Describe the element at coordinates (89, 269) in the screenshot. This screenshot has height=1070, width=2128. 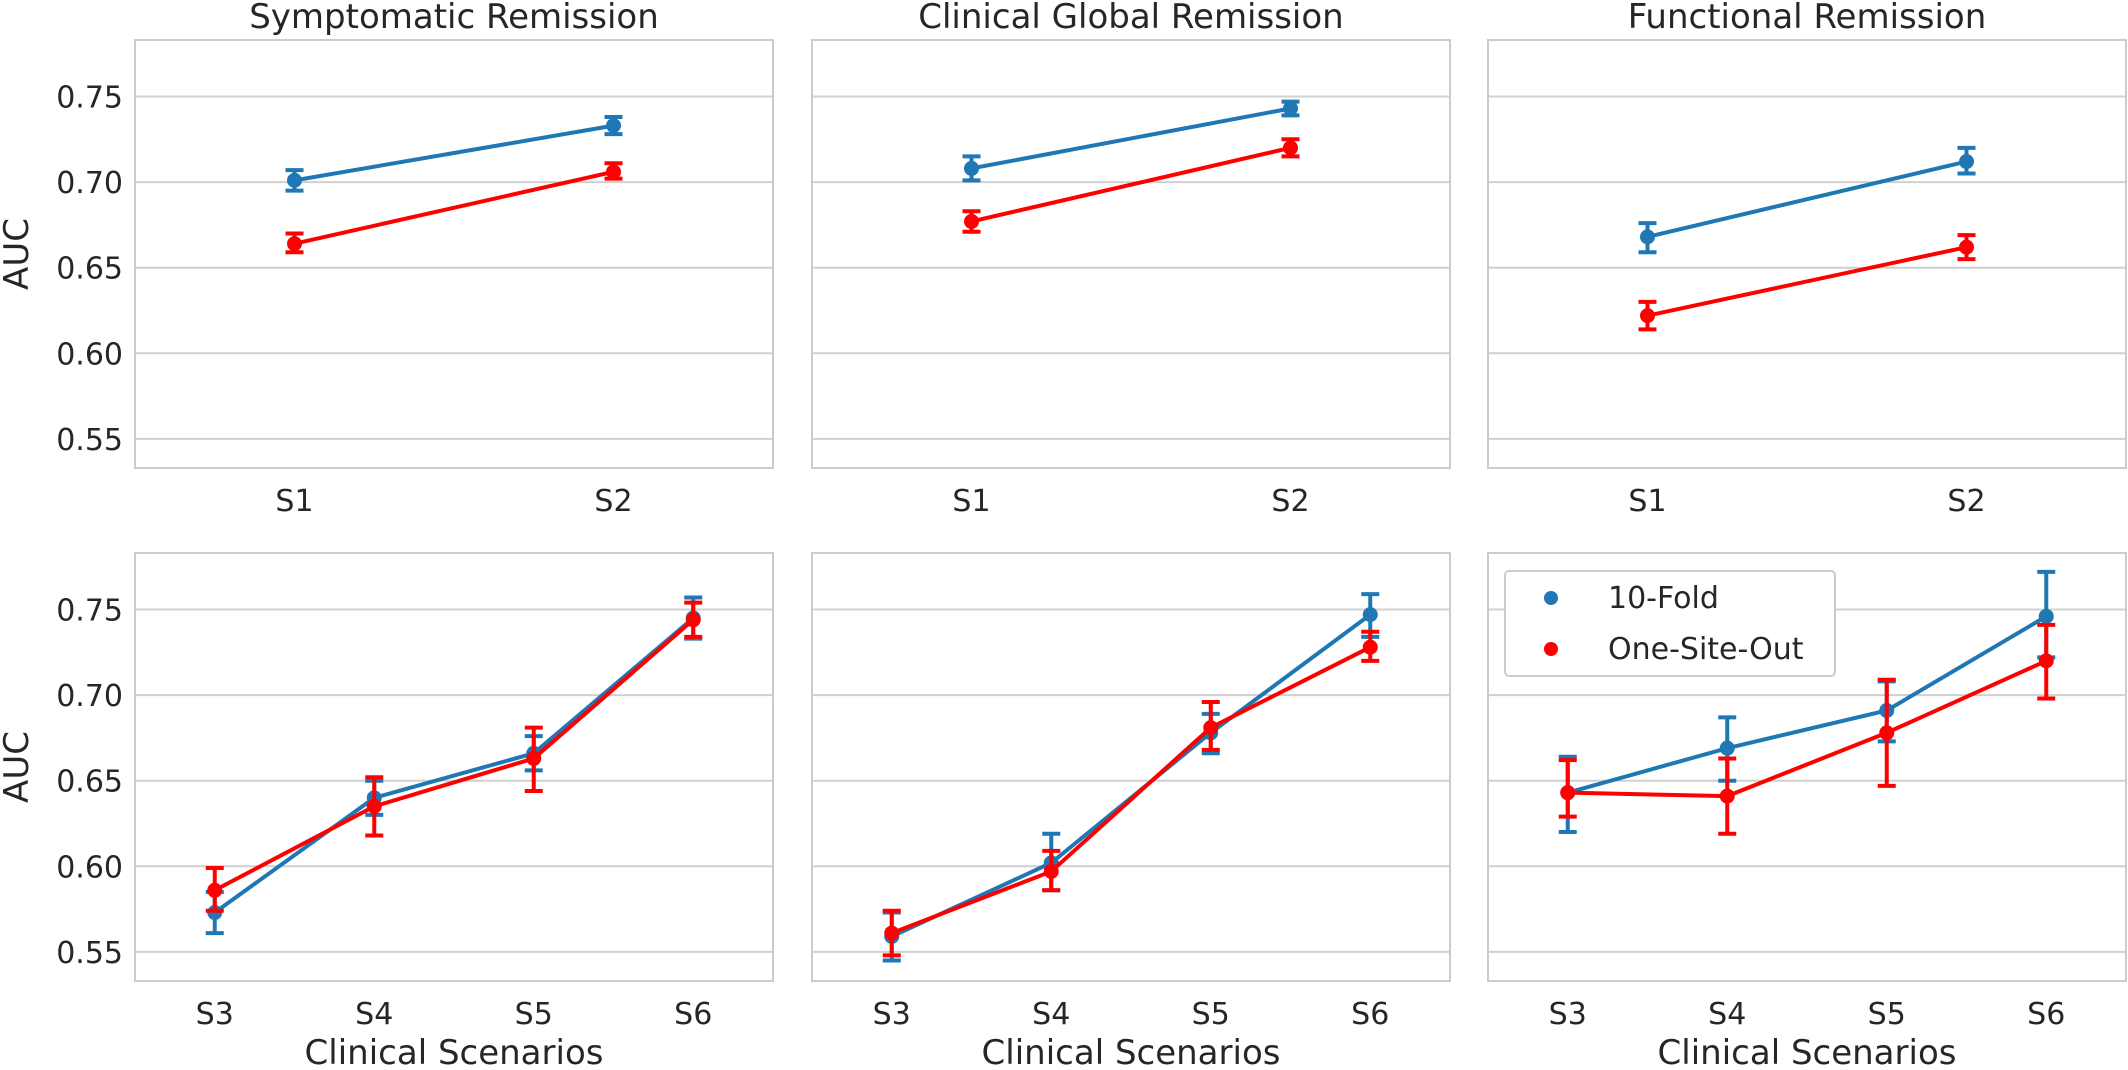
I see `y-tick-label: 0.65` at that location.